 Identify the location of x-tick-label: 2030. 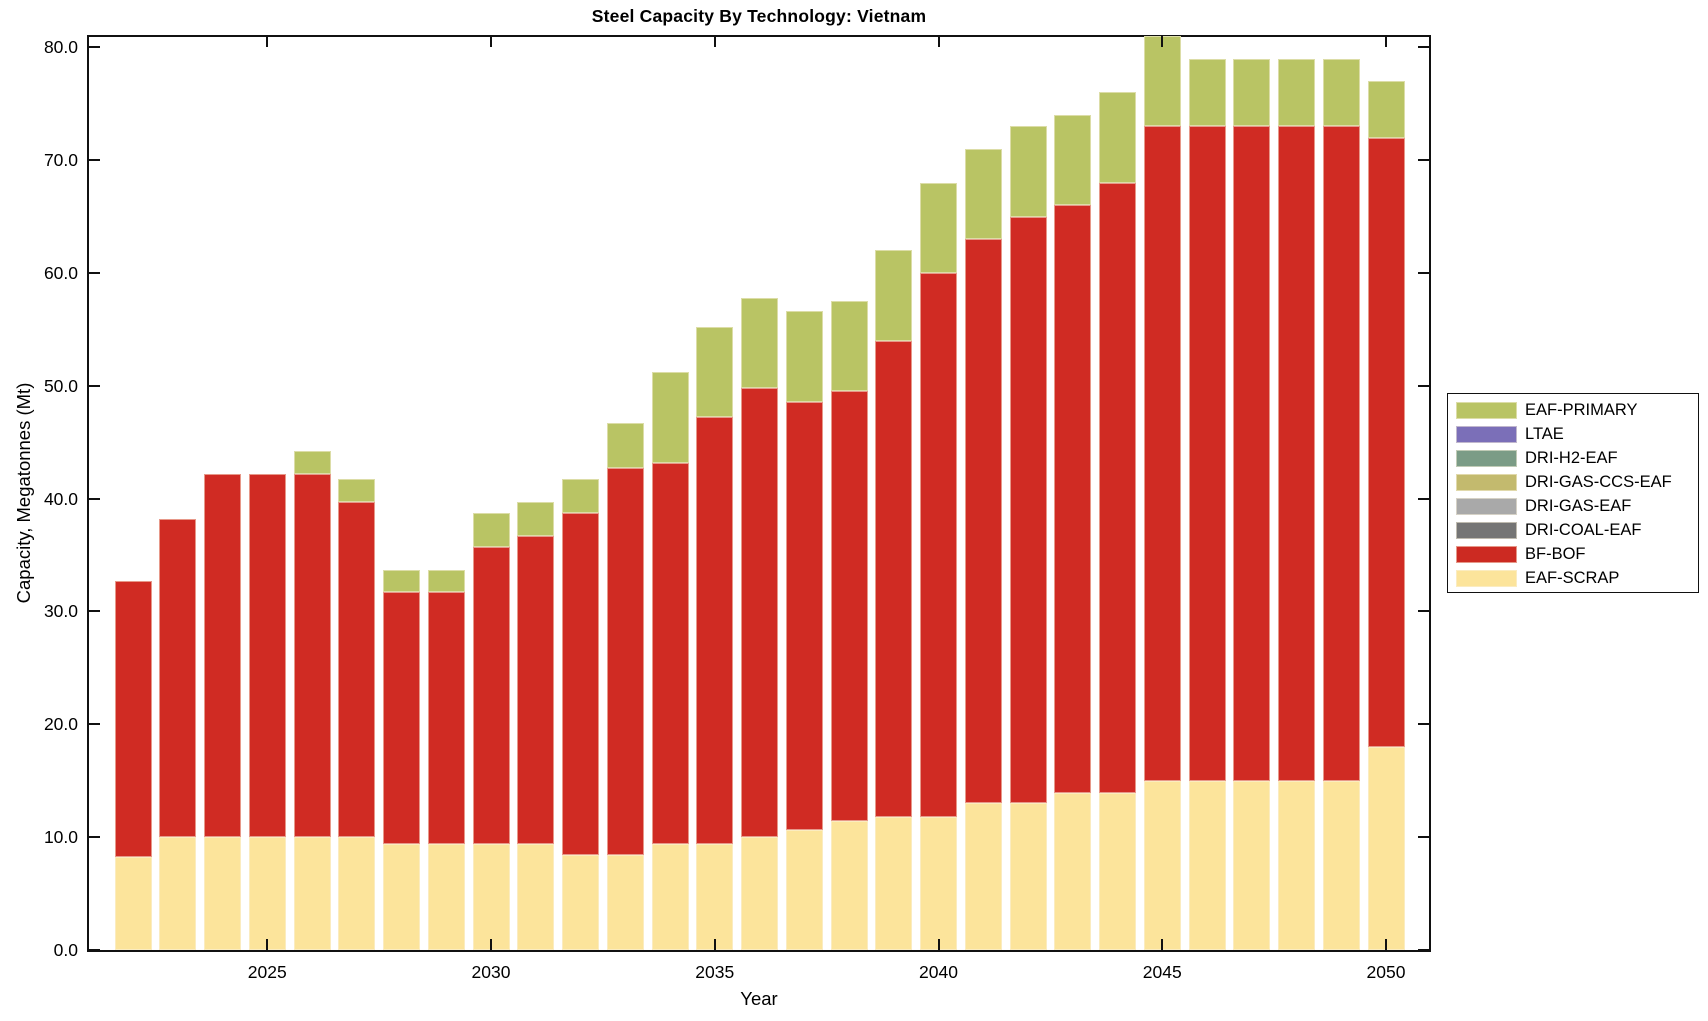
(491, 972).